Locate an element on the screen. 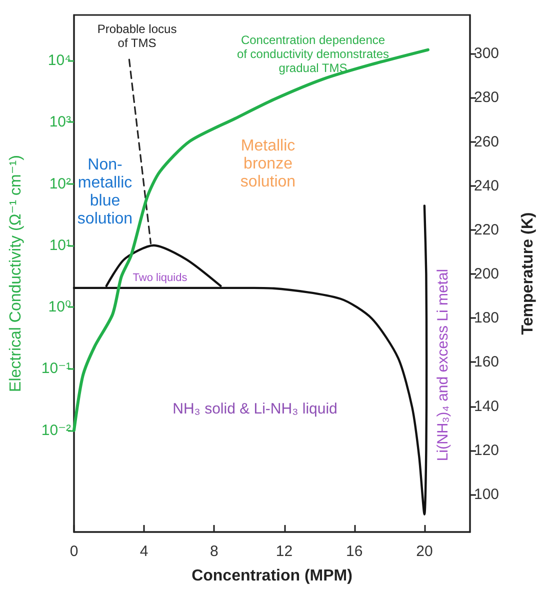 This screenshot has height=589, width=544. x-tick-label: 0 is located at coordinates (74, 551).